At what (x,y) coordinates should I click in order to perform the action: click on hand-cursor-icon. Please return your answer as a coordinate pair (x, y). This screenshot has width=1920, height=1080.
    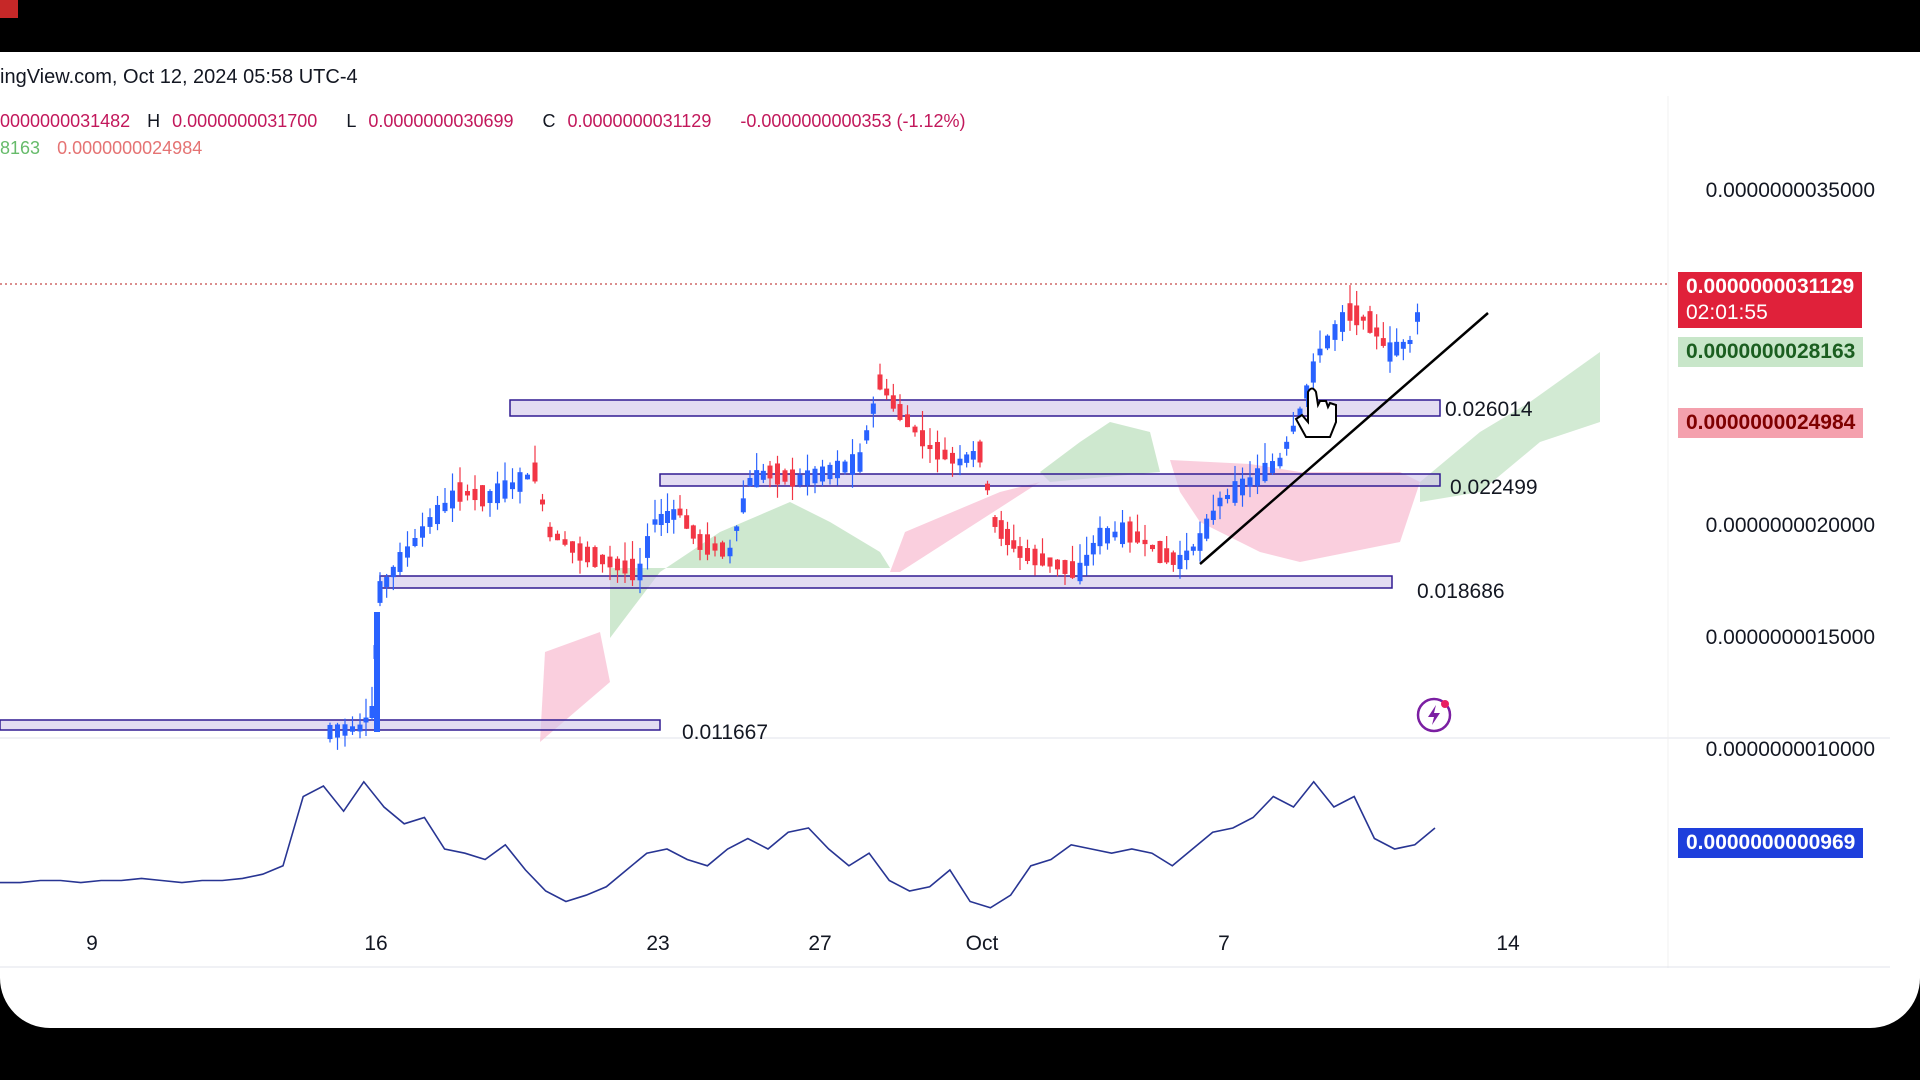
    Looking at the image, I should click on (1315, 412).